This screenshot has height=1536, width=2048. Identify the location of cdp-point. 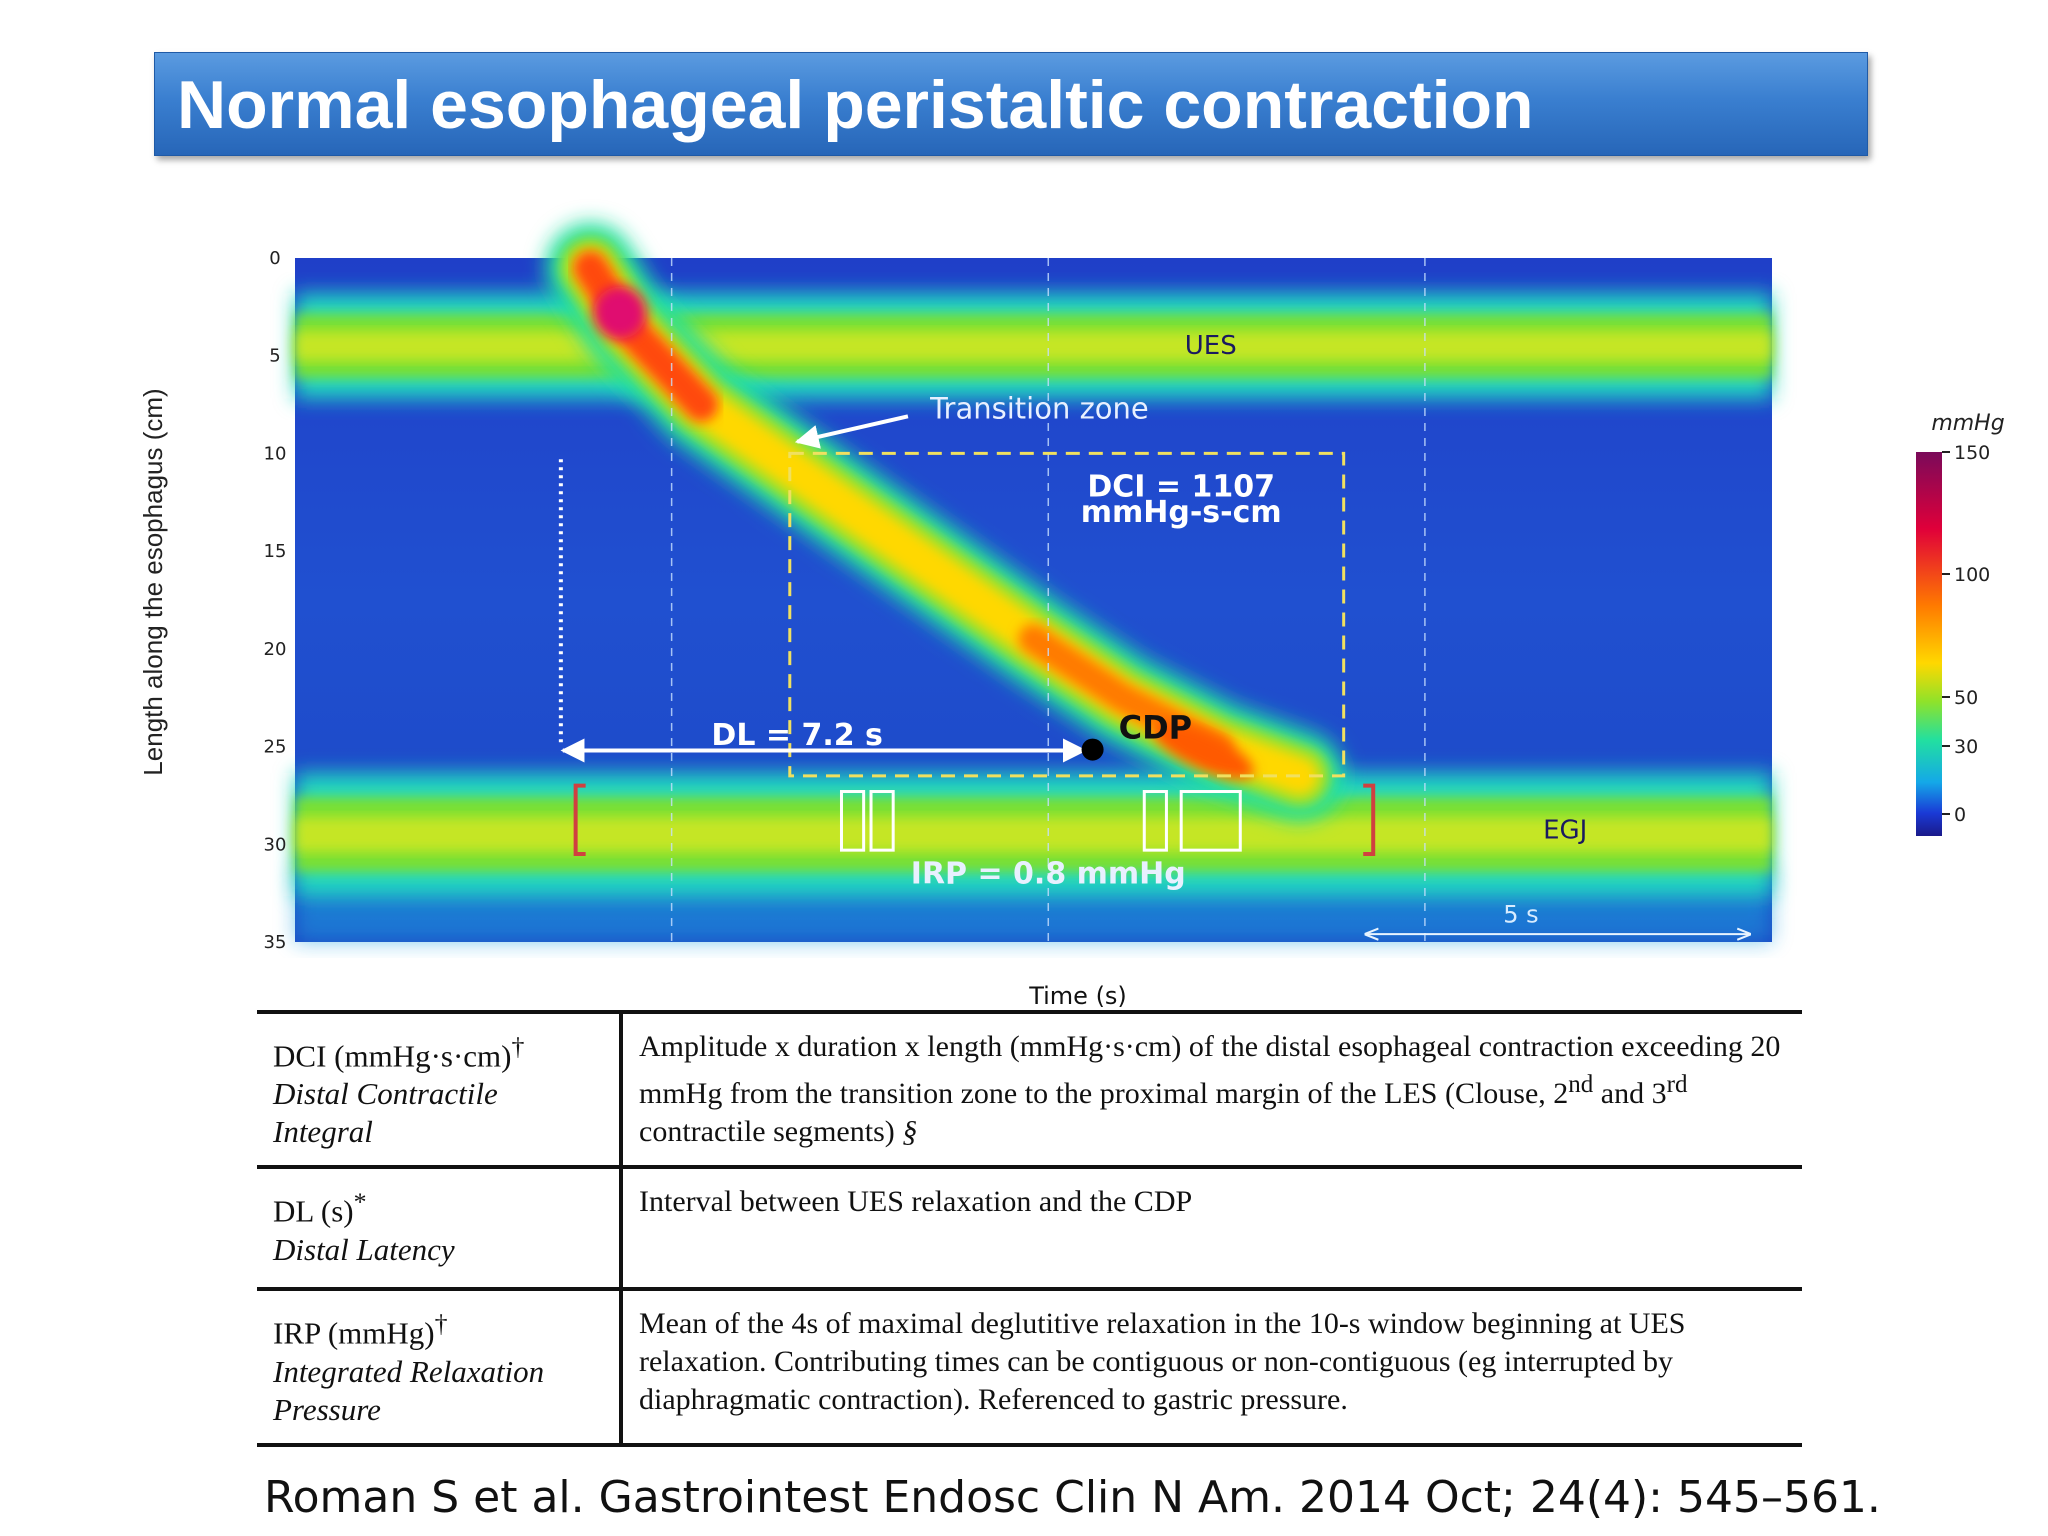
(1092, 749).